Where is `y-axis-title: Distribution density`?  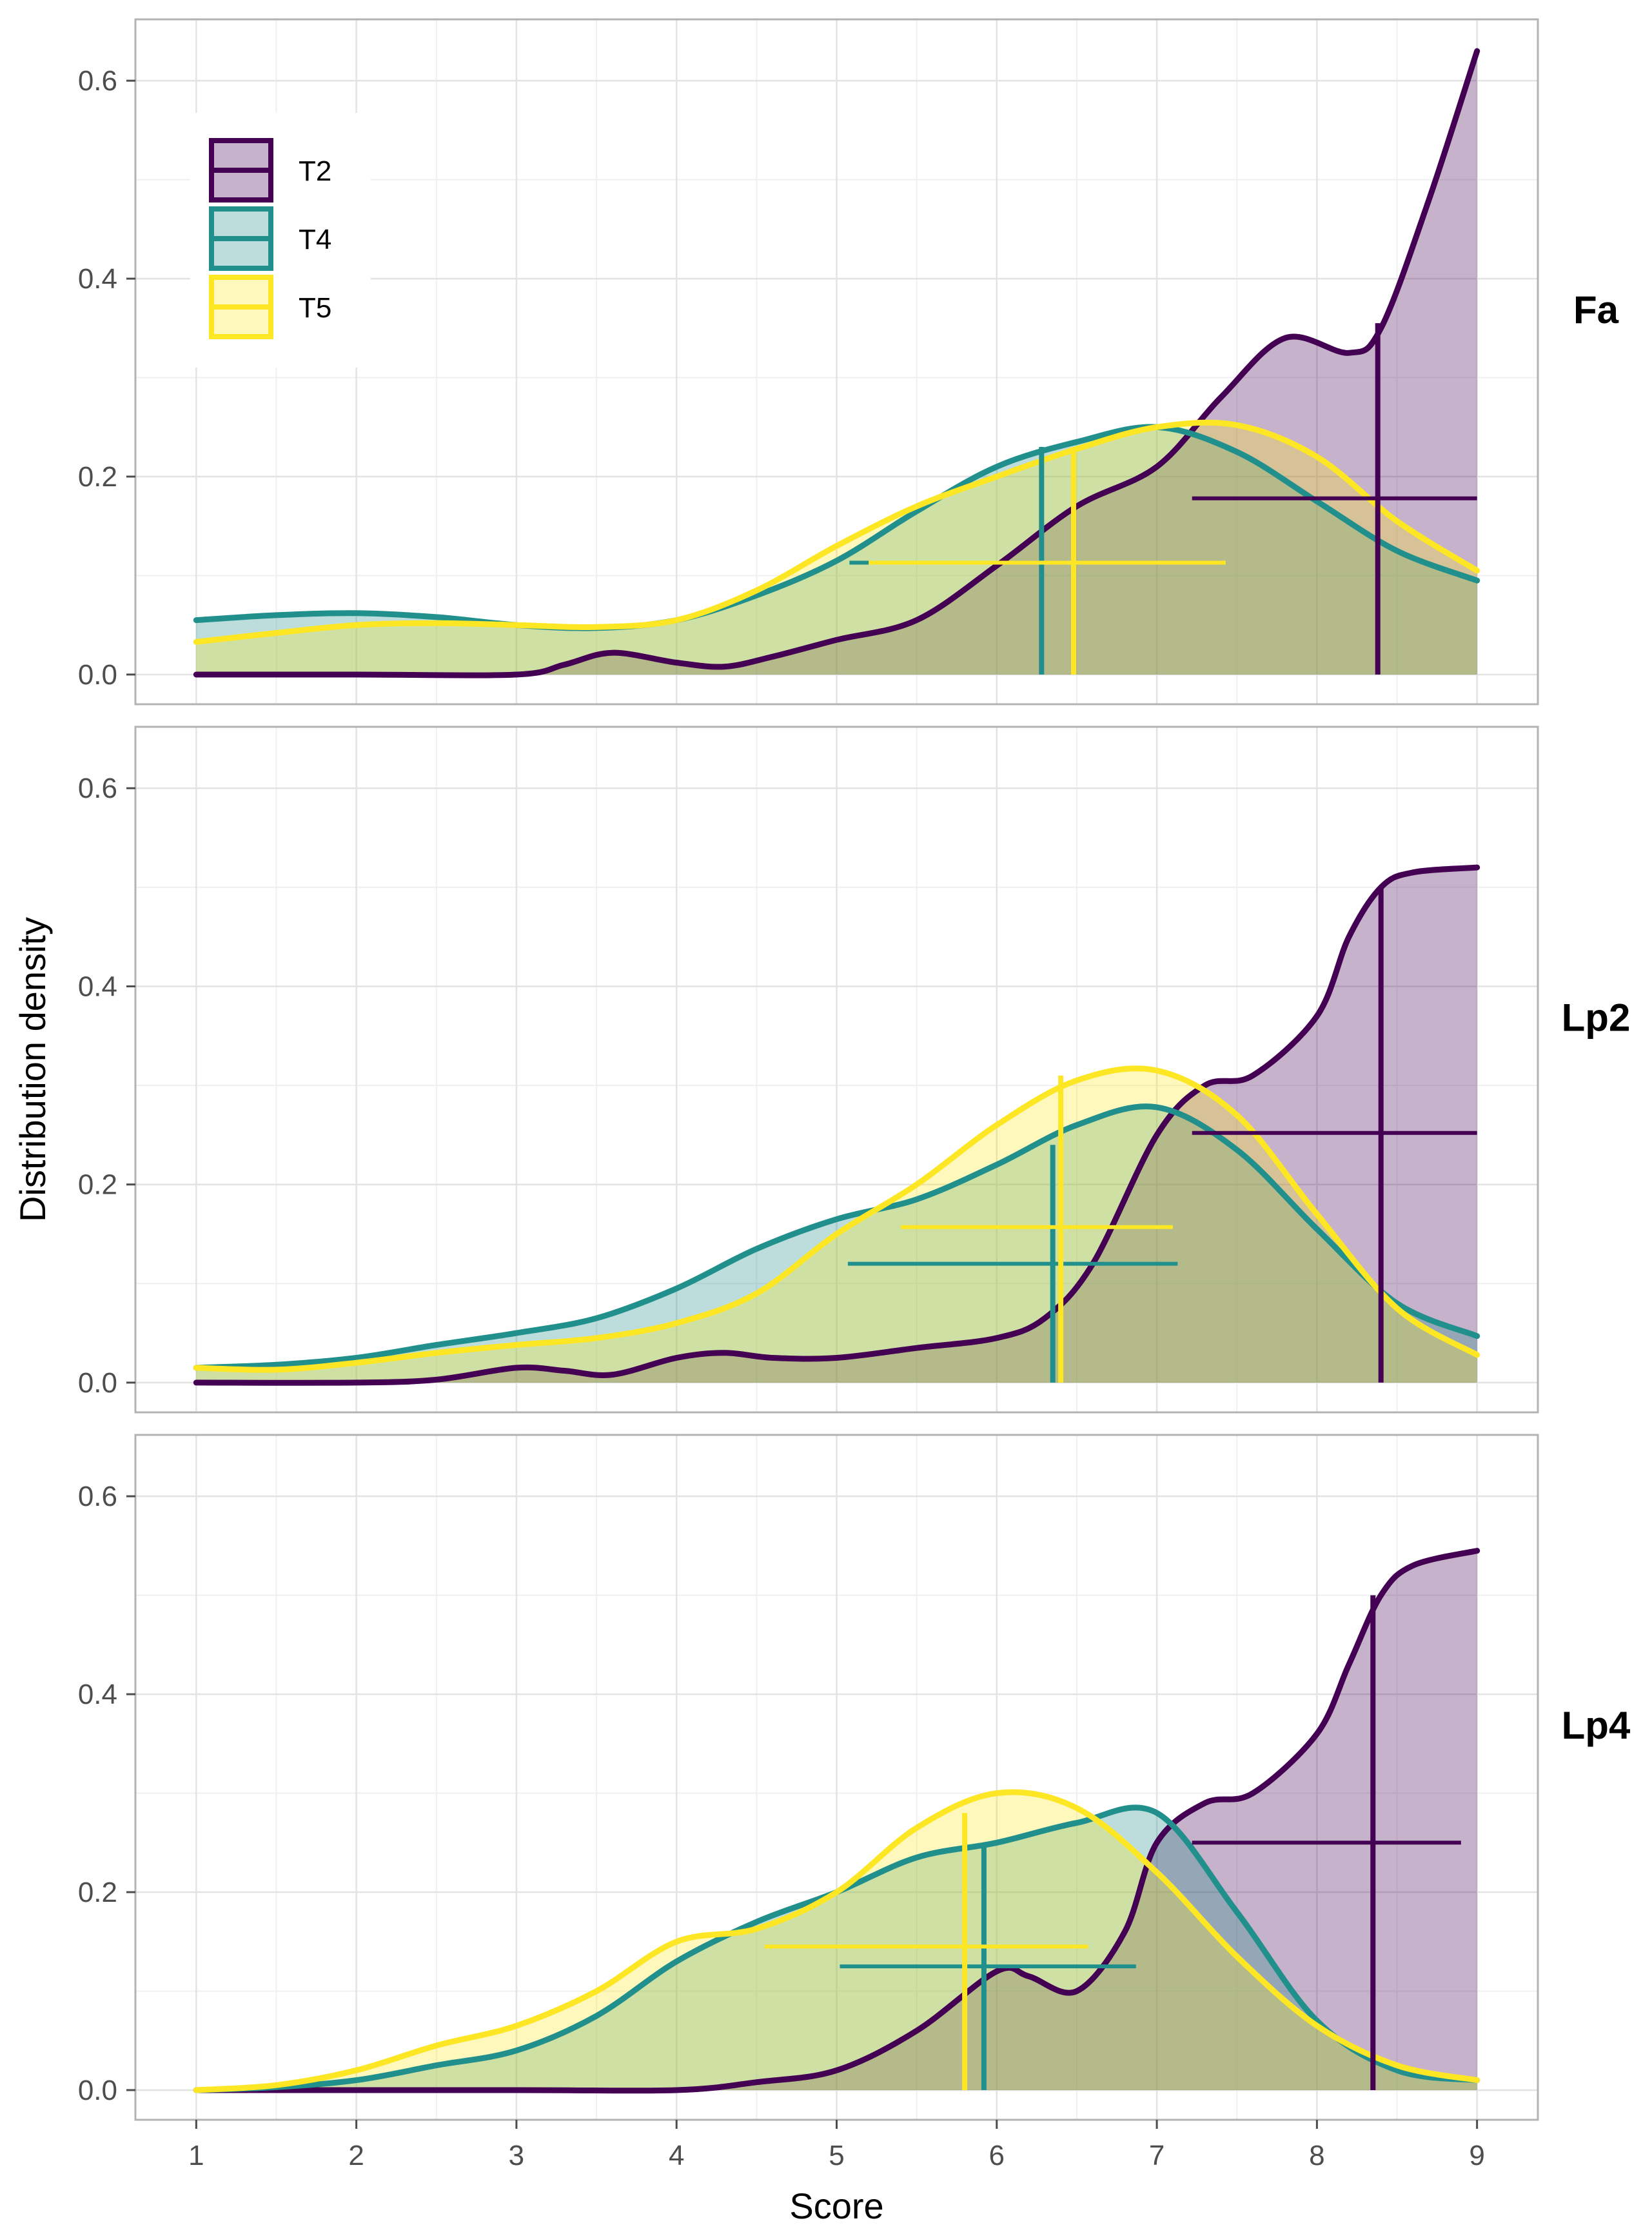 y-axis-title: Distribution density is located at coordinates (32, 1069).